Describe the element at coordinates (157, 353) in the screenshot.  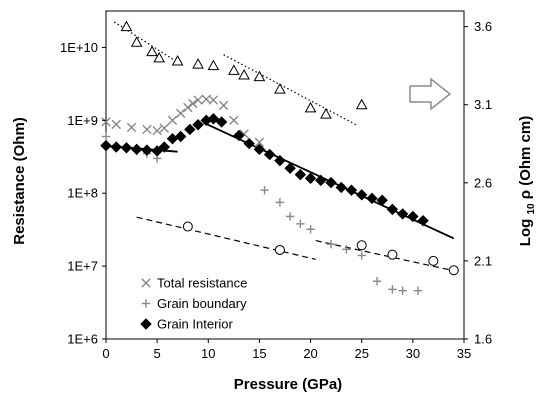
I see `x-tick-label: 5` at that location.